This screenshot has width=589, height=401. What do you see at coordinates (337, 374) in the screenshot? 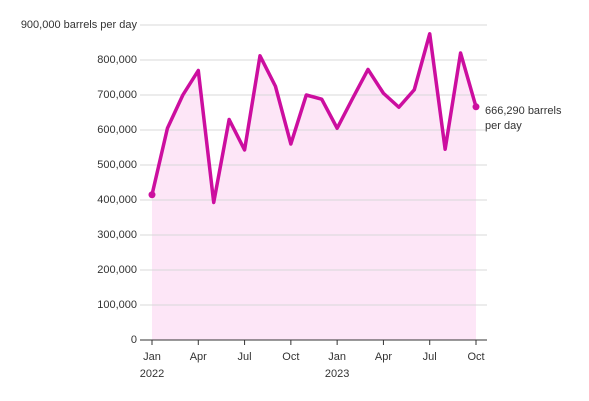
I see `x-year-label: 2023` at bounding box center [337, 374].